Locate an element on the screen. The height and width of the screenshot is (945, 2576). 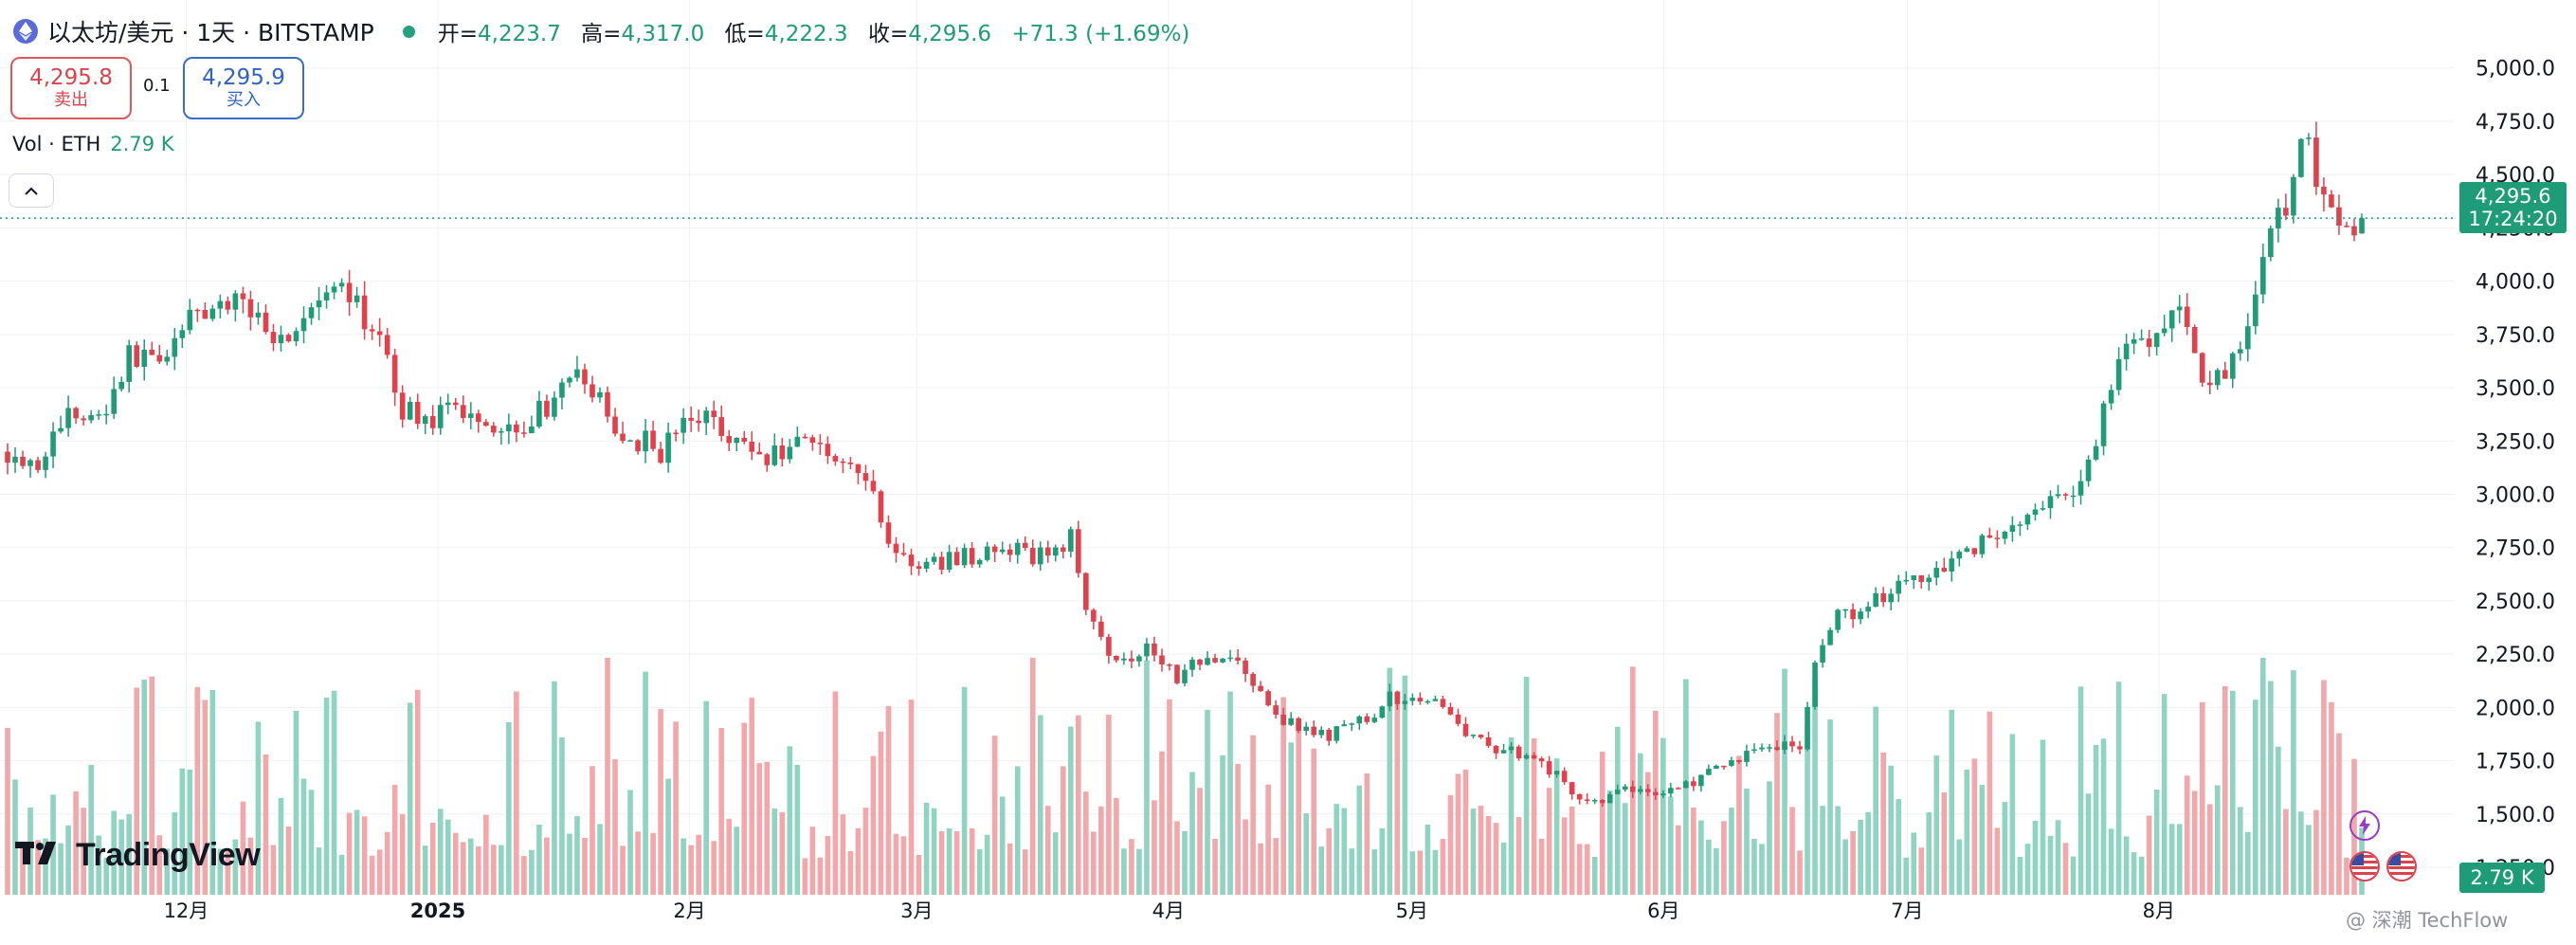
buy-button: 4,295.9 买入 is located at coordinates (243, 88).